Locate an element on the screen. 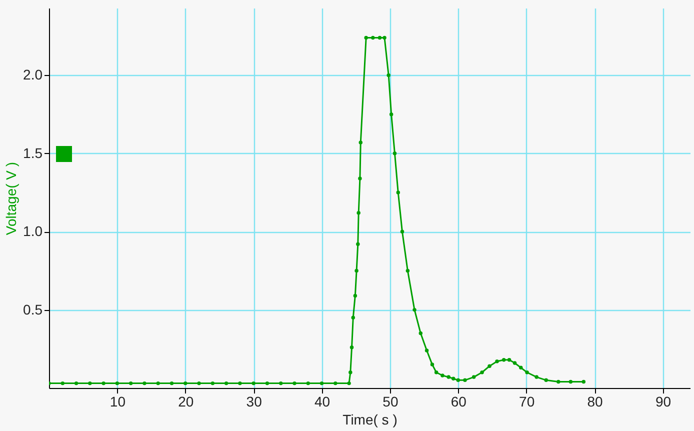 The height and width of the screenshot is (431, 694). x-axis-title: Time( s ) is located at coordinates (370, 420).